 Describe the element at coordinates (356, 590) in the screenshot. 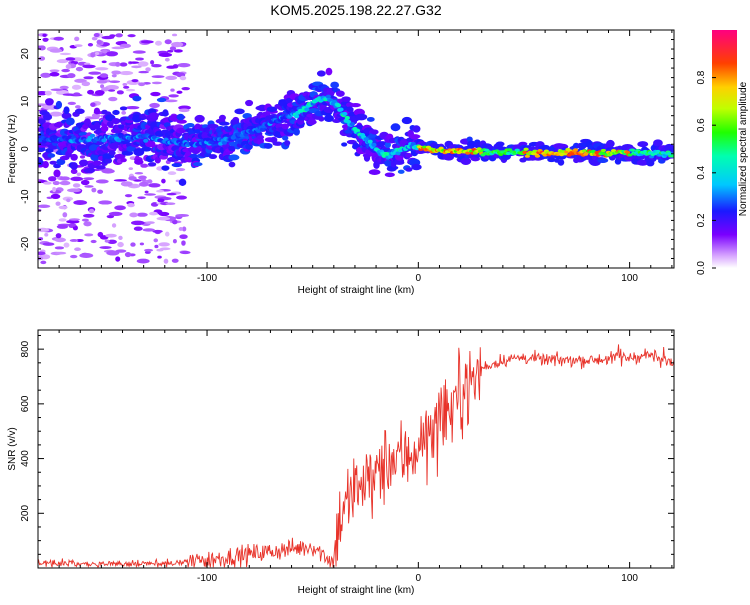

I see `snr-xlabel: Height of straight line (km)` at that location.